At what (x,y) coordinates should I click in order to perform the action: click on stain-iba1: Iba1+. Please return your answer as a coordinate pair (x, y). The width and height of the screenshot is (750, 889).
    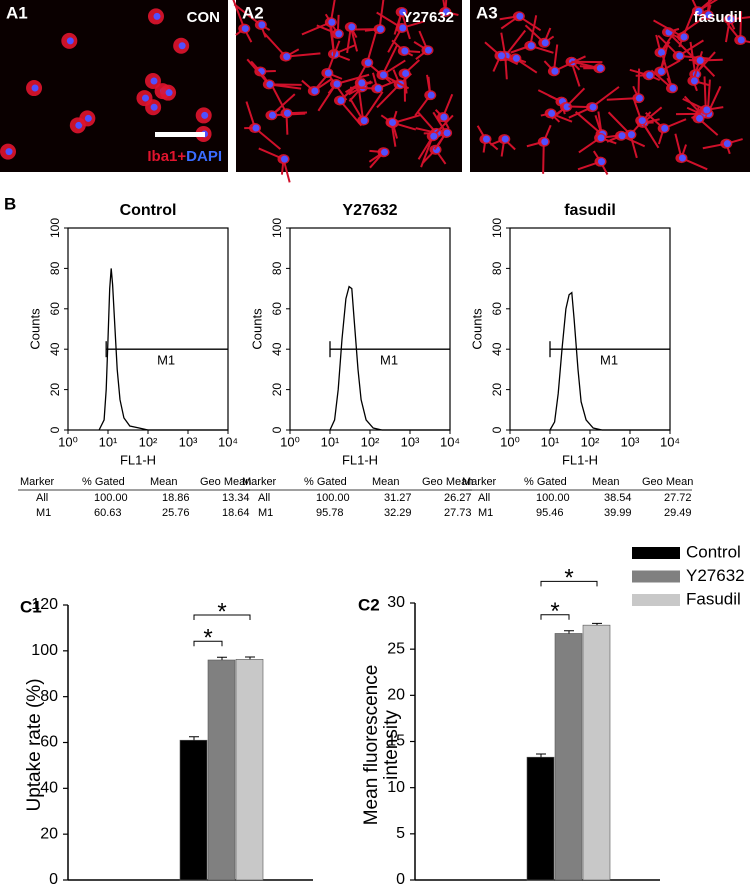
    Looking at the image, I should click on (166, 156).